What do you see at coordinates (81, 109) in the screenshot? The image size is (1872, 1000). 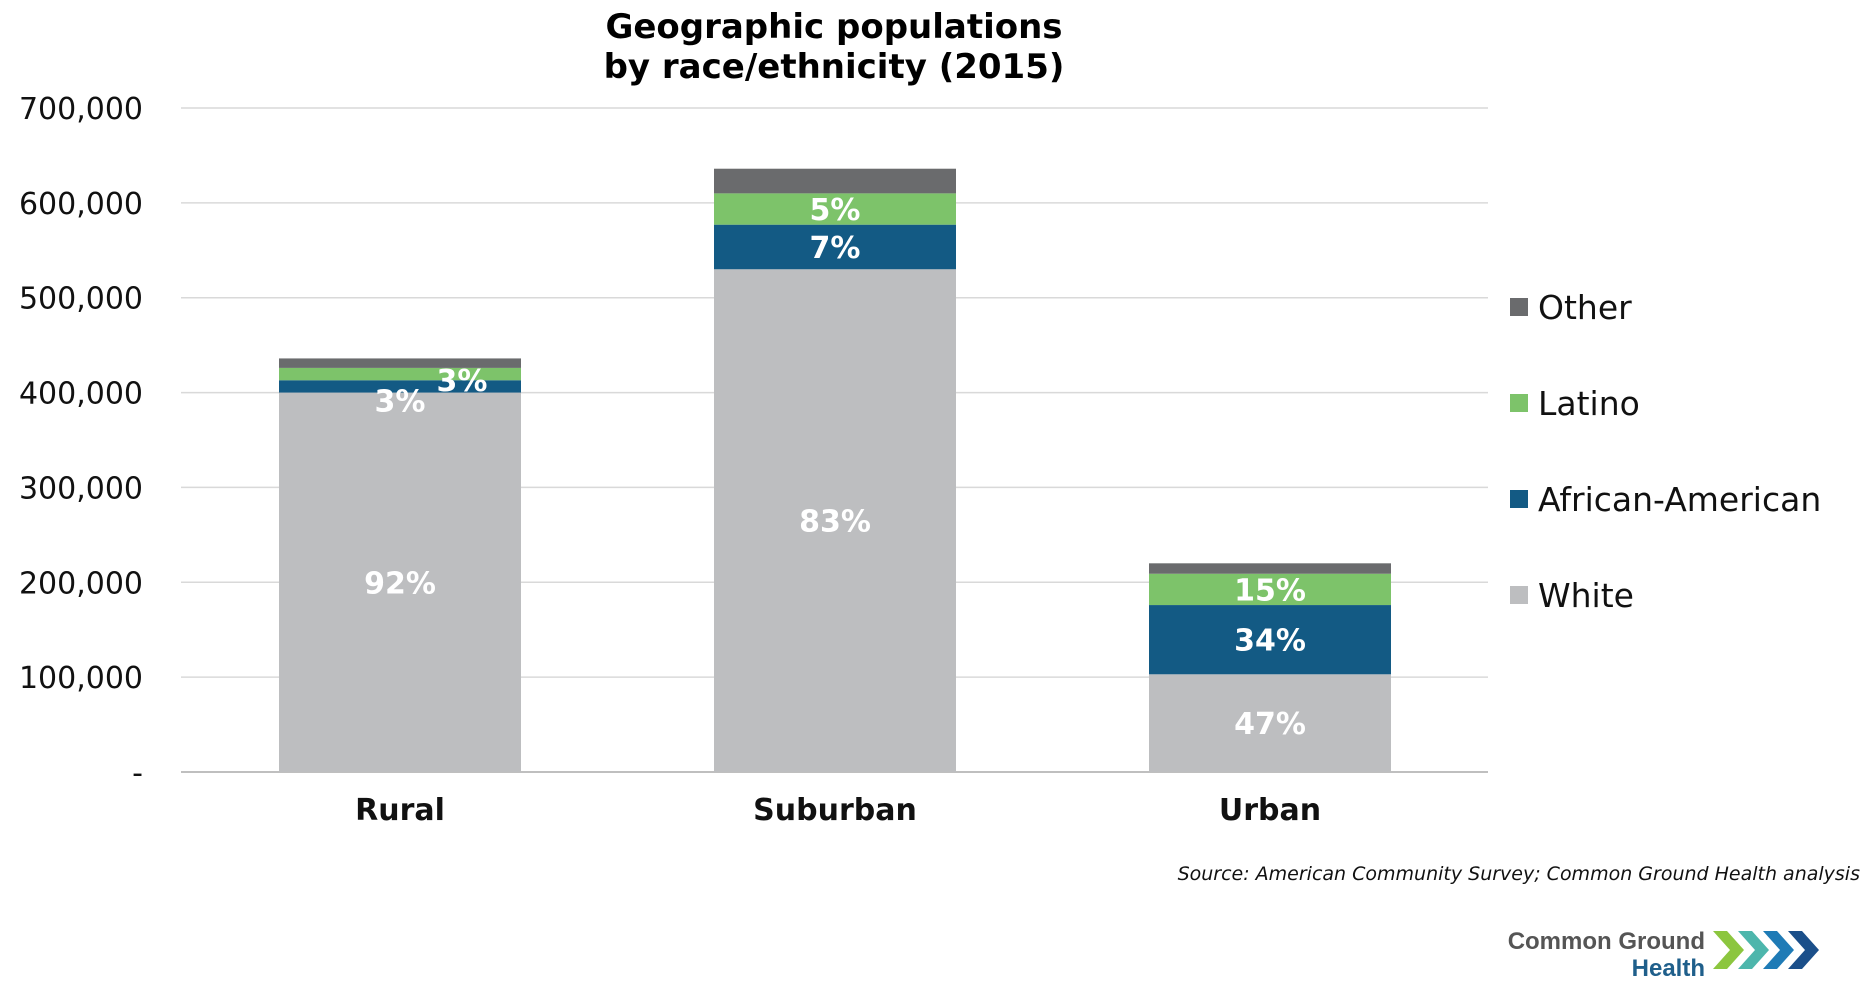 I see `y-tick-label: 700,000` at bounding box center [81, 109].